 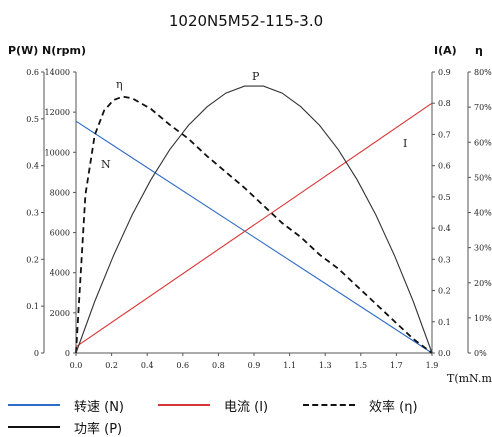 I want to click on speed-tick-label: 6000, so click(x=60, y=233).